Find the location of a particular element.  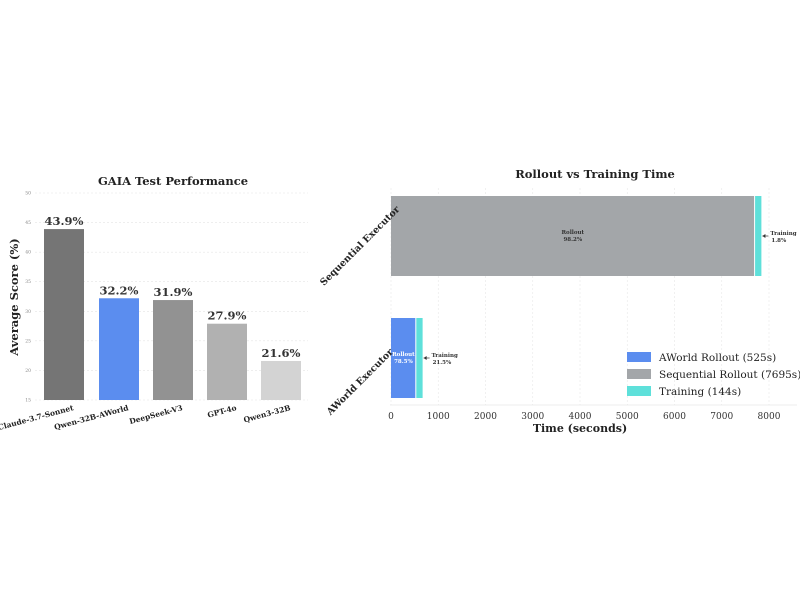

y-category-label: AWorld Executor is located at coordinates (360, 382).